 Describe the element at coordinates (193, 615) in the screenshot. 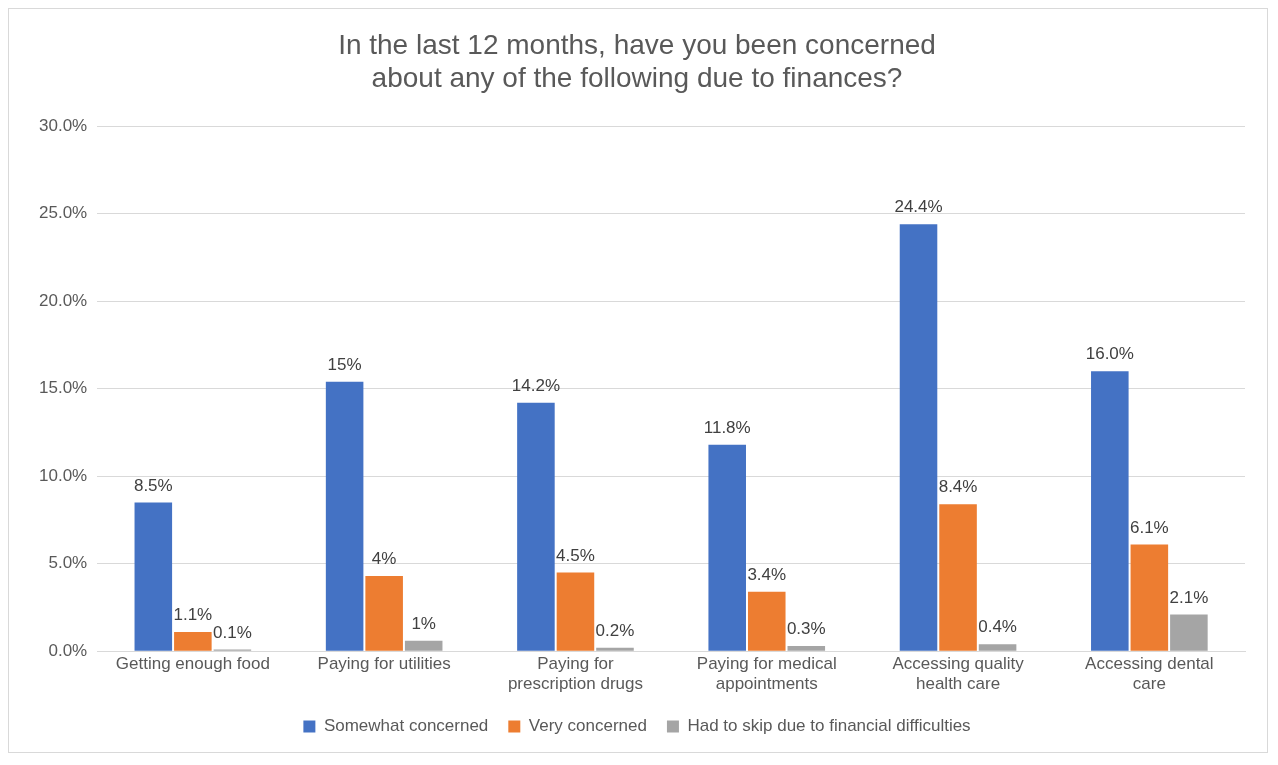

I see `data-label: 1.1%` at that location.